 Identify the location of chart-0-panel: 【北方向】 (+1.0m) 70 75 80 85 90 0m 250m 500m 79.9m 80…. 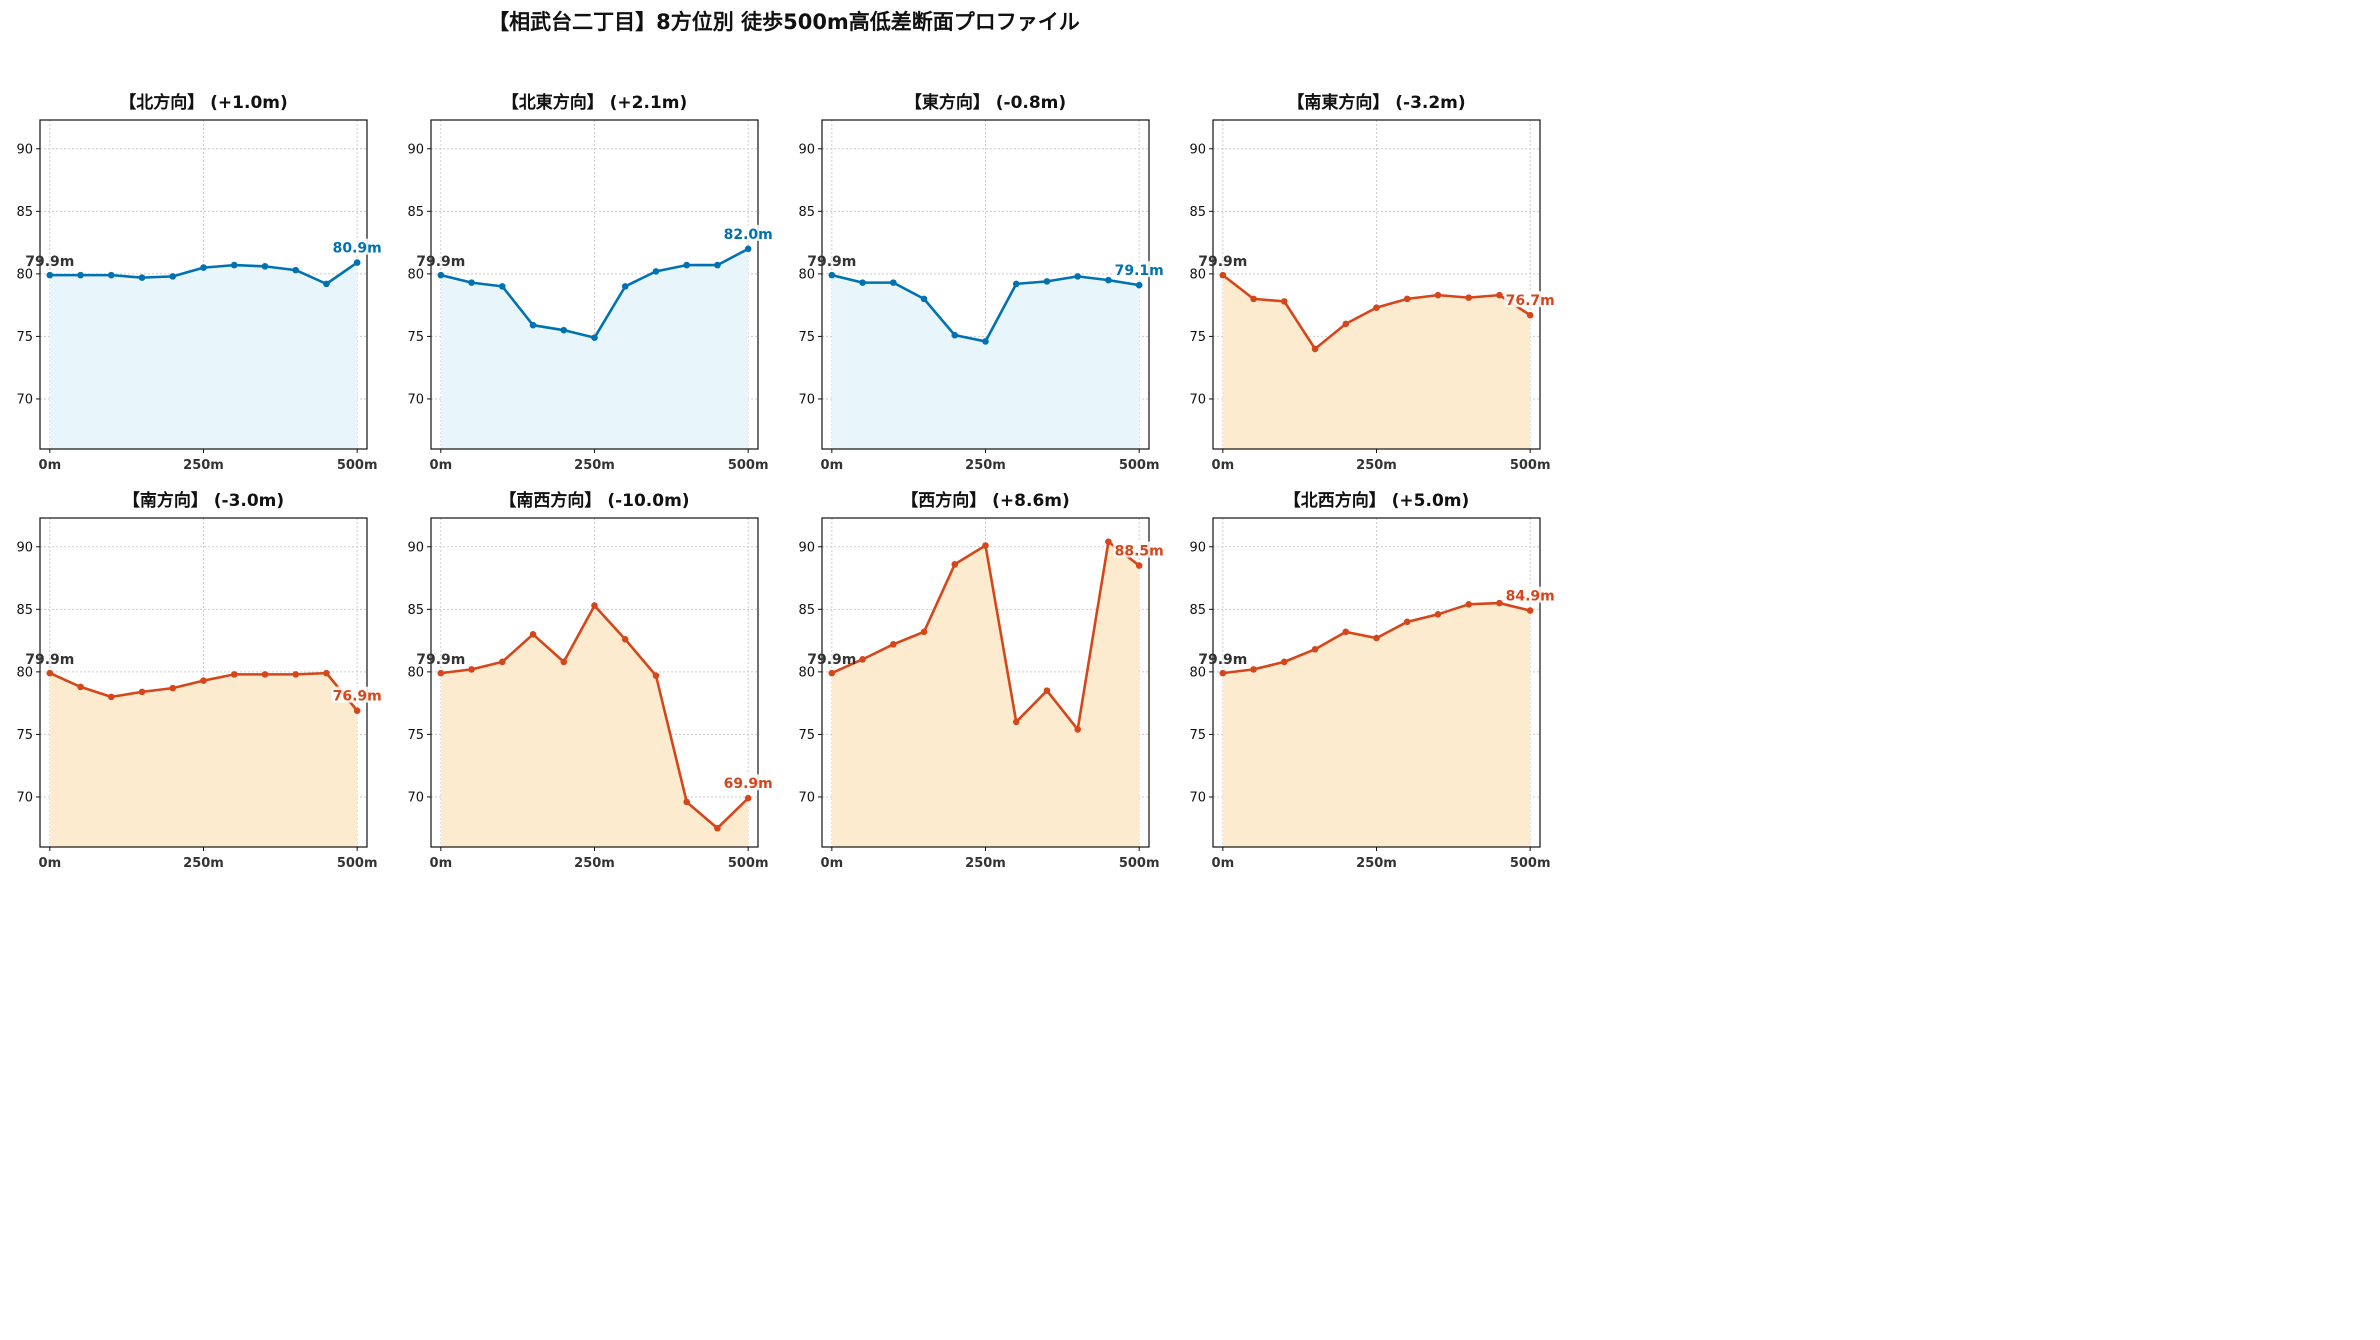
(200, 282).